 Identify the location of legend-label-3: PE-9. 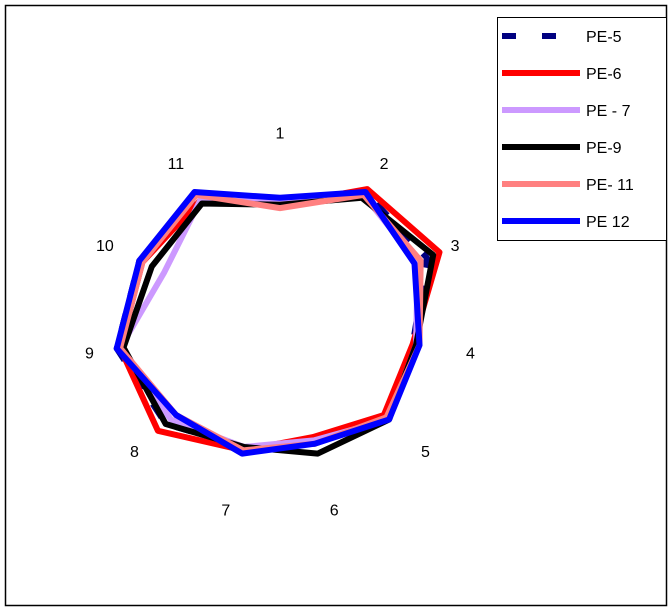
(604, 148).